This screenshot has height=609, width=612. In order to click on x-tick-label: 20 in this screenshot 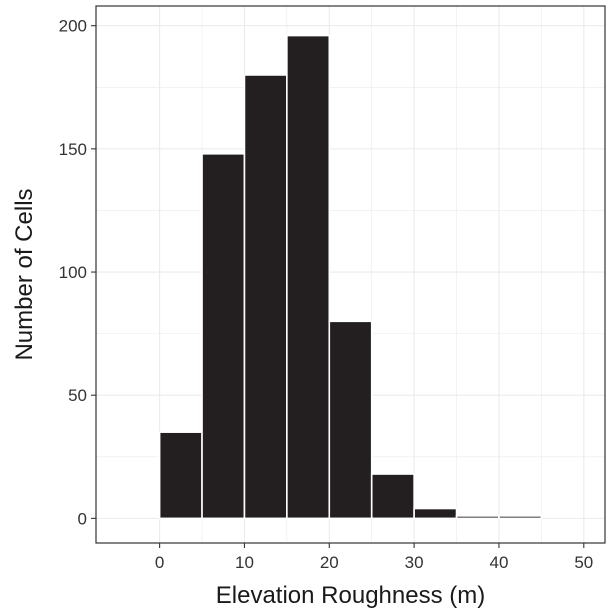, I will do `click(329, 562)`.